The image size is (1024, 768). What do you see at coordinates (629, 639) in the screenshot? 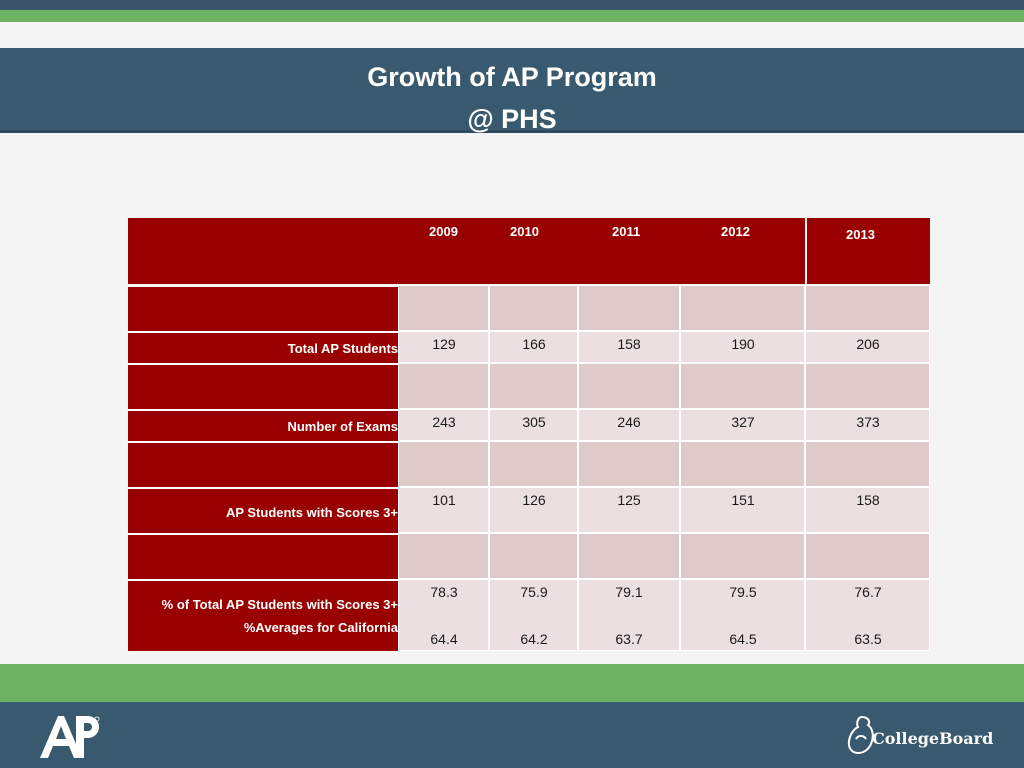
I see `value-california-2011: 63.7` at bounding box center [629, 639].